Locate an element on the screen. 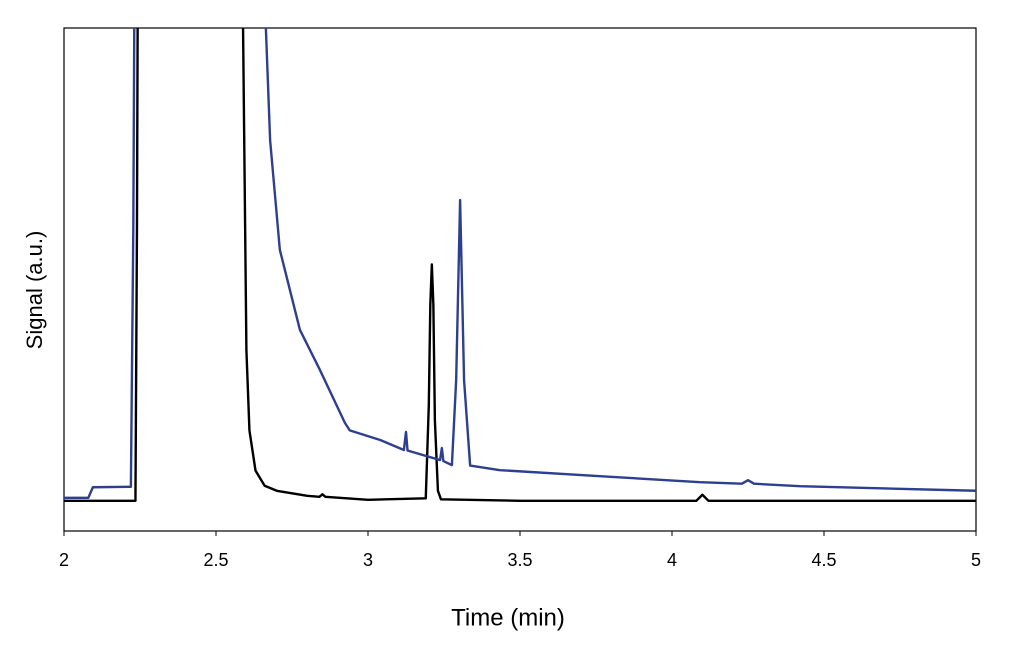 The width and height of the screenshot is (1012, 652). x-tick-label: 2.5 is located at coordinates (215, 560).